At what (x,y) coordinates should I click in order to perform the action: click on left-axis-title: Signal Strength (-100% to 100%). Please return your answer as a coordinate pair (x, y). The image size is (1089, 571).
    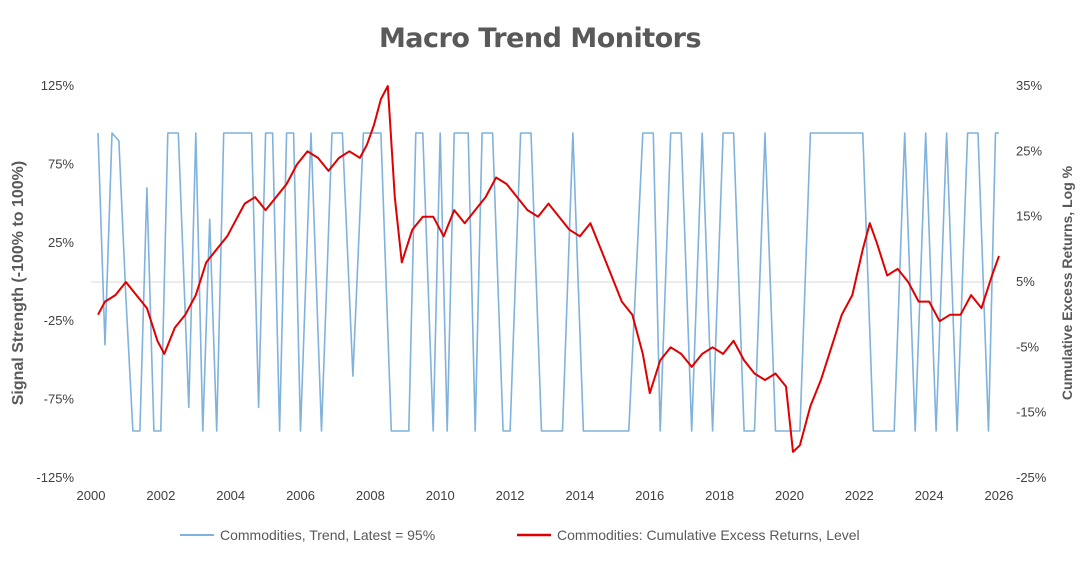
    Looking at the image, I should click on (18, 283).